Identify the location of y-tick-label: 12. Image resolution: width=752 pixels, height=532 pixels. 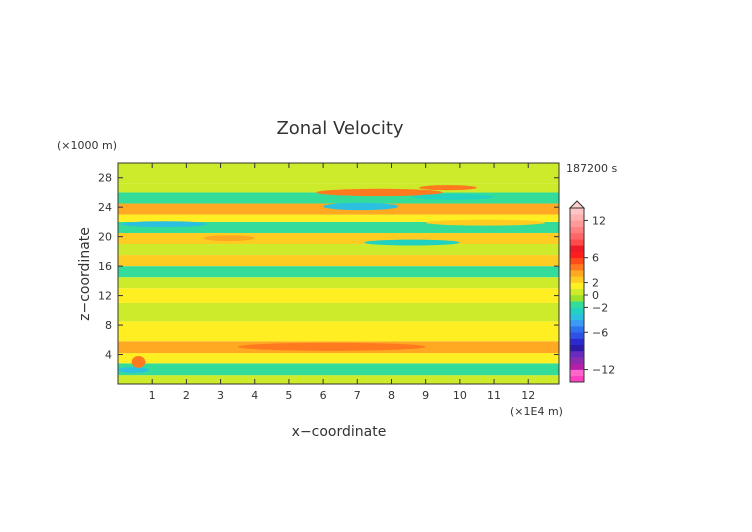
(105, 296).